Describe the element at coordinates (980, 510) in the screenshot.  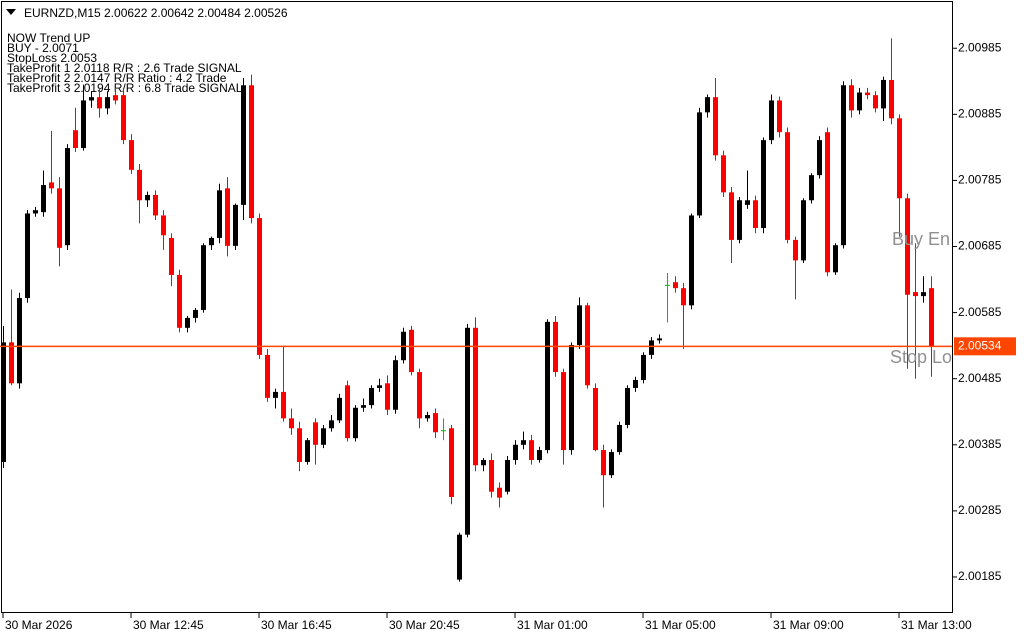
I see `y-tick-label: 2.00285` at that location.